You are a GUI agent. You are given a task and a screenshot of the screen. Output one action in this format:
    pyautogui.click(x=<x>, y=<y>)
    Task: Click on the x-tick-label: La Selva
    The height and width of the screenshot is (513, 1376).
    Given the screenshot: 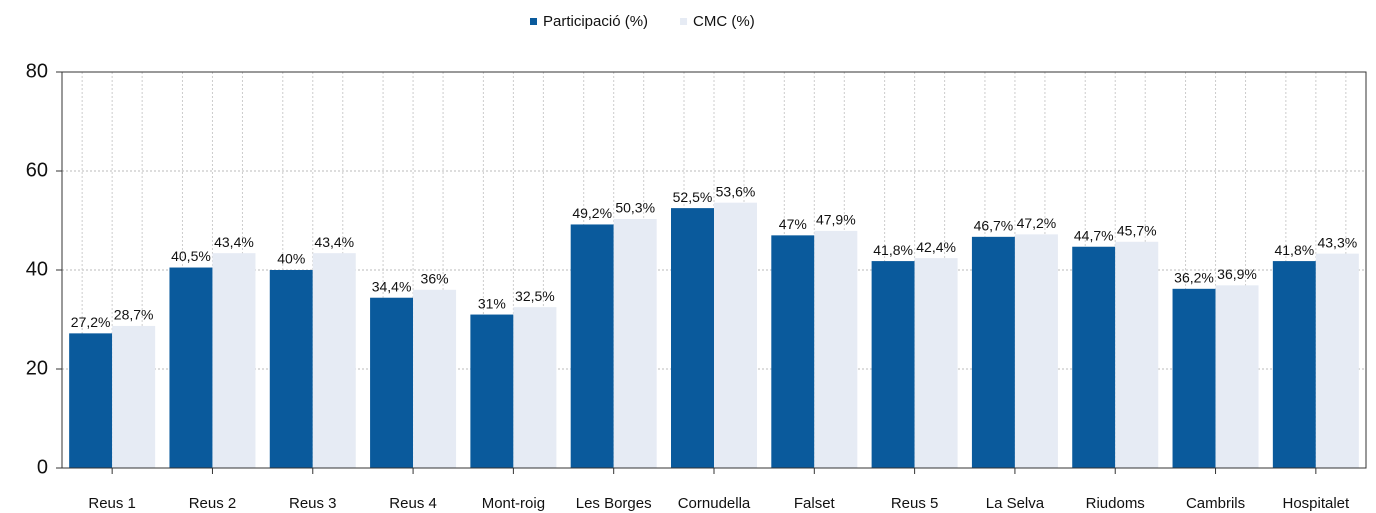 What is the action you would take?
    pyautogui.click(x=1015, y=503)
    